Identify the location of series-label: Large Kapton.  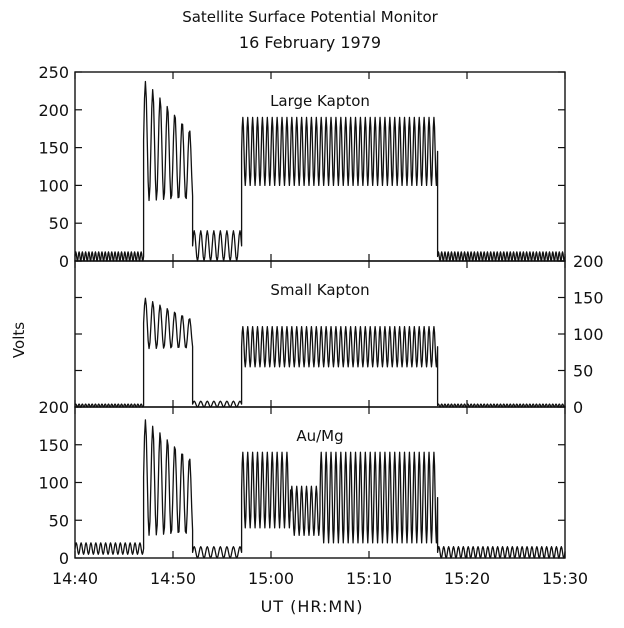
(320, 101).